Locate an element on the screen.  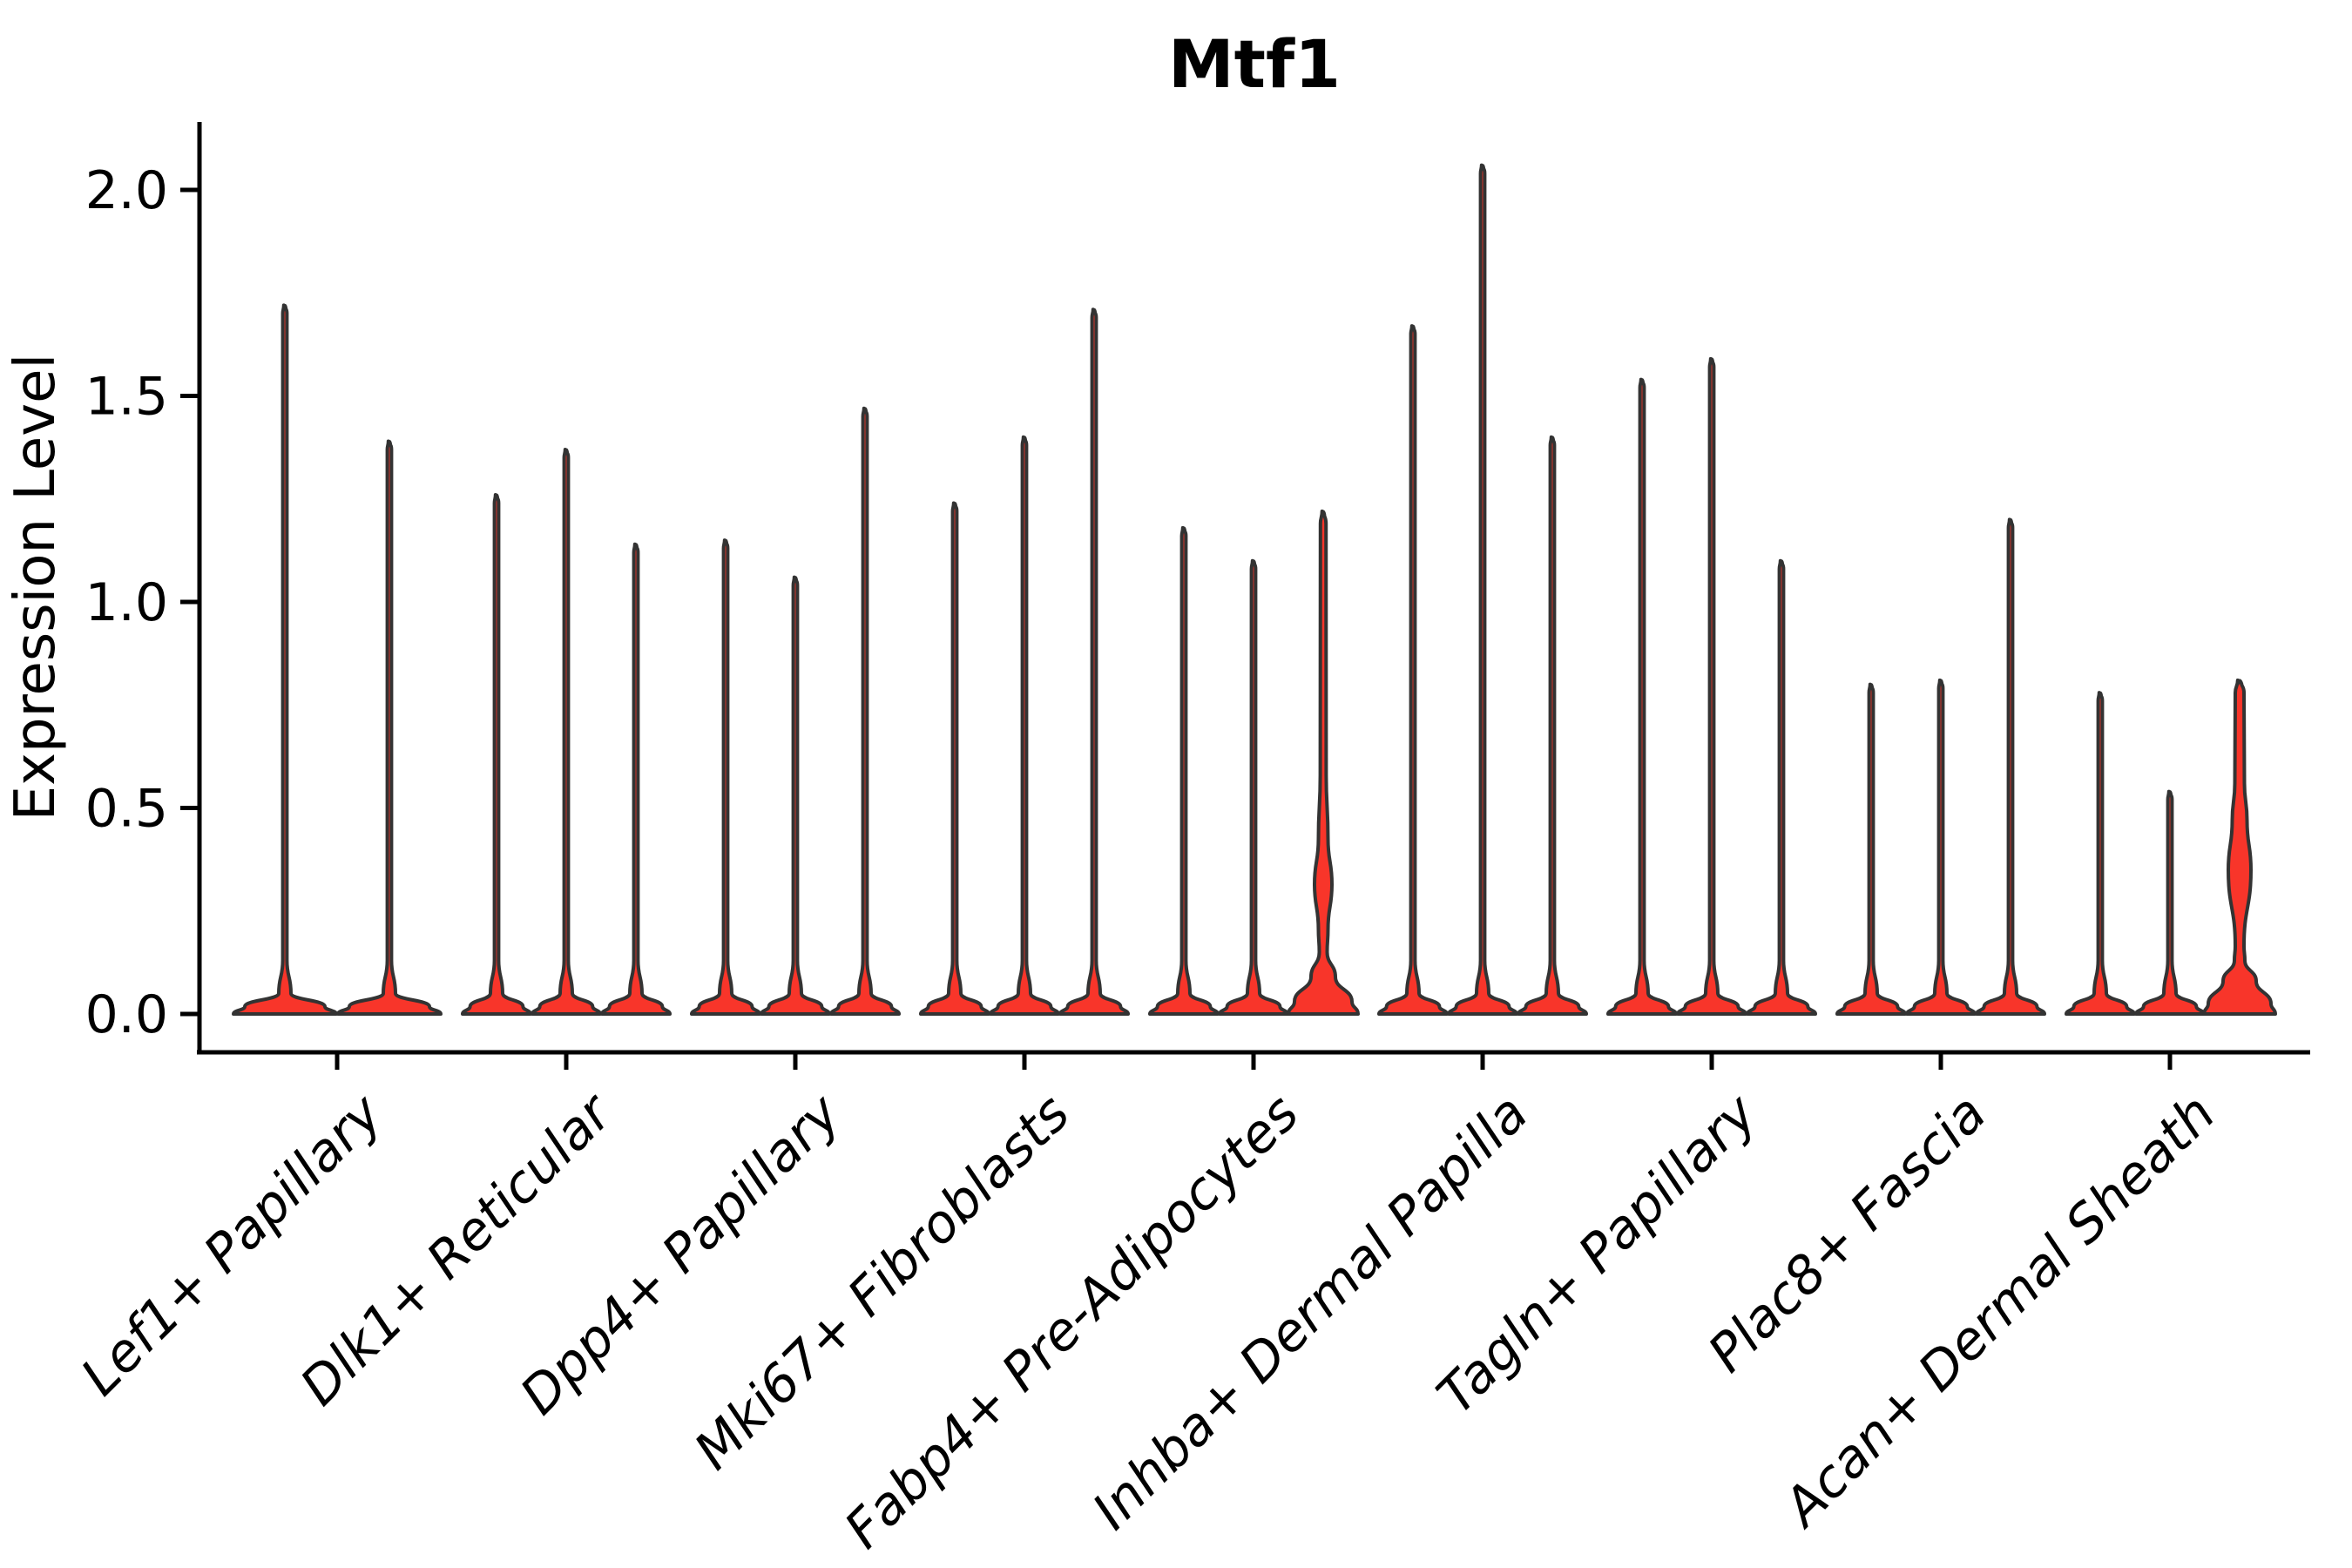
x-tick-label-3: Mki67+ Fibroblasts is located at coordinates (882, 1282).